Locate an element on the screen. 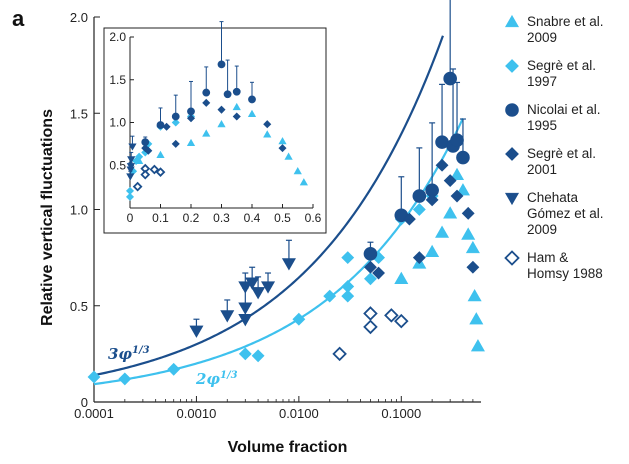 The width and height of the screenshot is (629, 464). legend-entry-text: 1997 is located at coordinates (542, 81).